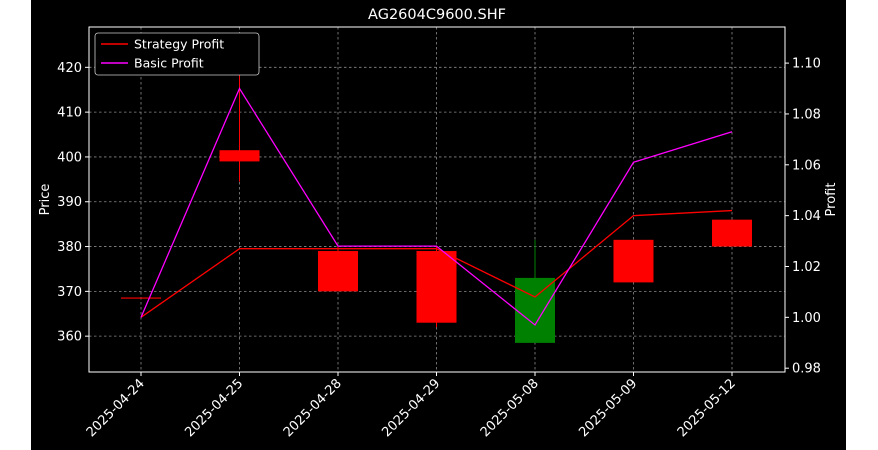 The height and width of the screenshot is (450, 878). I want to click on right-tick-label: 1.00, so click(806, 318).